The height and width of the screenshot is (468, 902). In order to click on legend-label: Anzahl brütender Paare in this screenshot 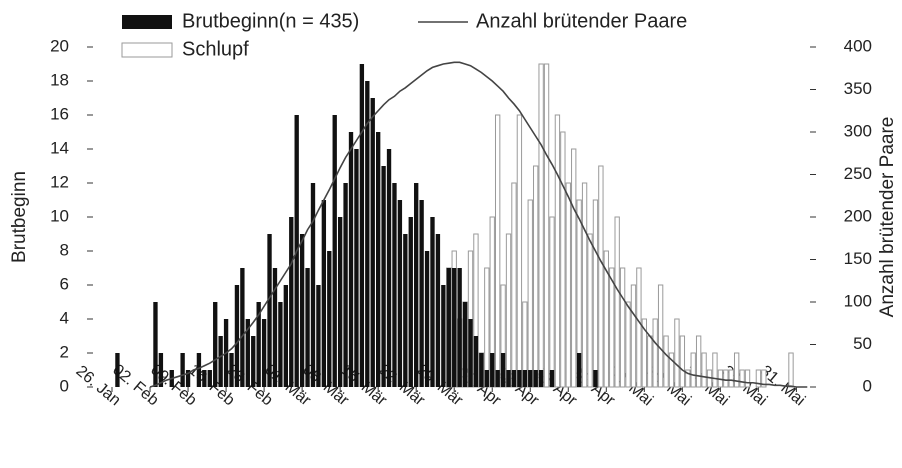, I will do `click(581, 21)`.